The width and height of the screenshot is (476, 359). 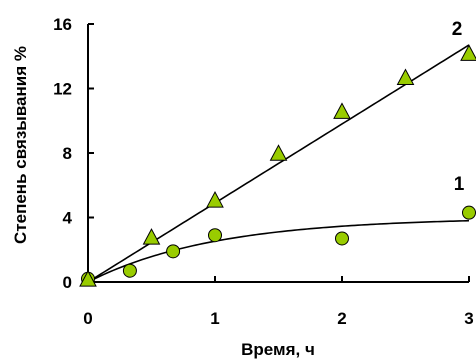 I want to click on x-tick-label-3: 3, so click(x=468, y=318).